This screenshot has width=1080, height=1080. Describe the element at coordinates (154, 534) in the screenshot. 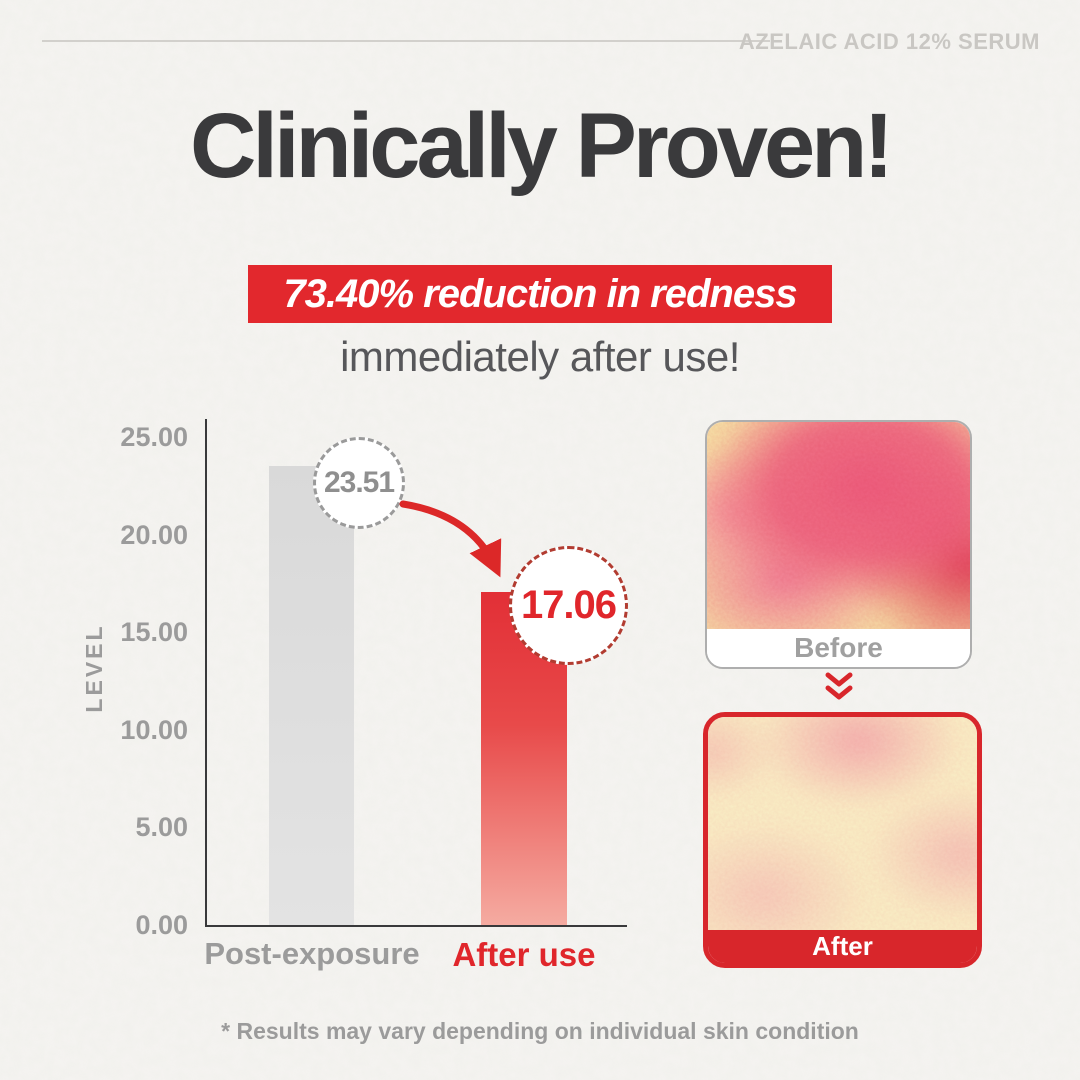

I see `y-tick-label: 20.00` at that location.